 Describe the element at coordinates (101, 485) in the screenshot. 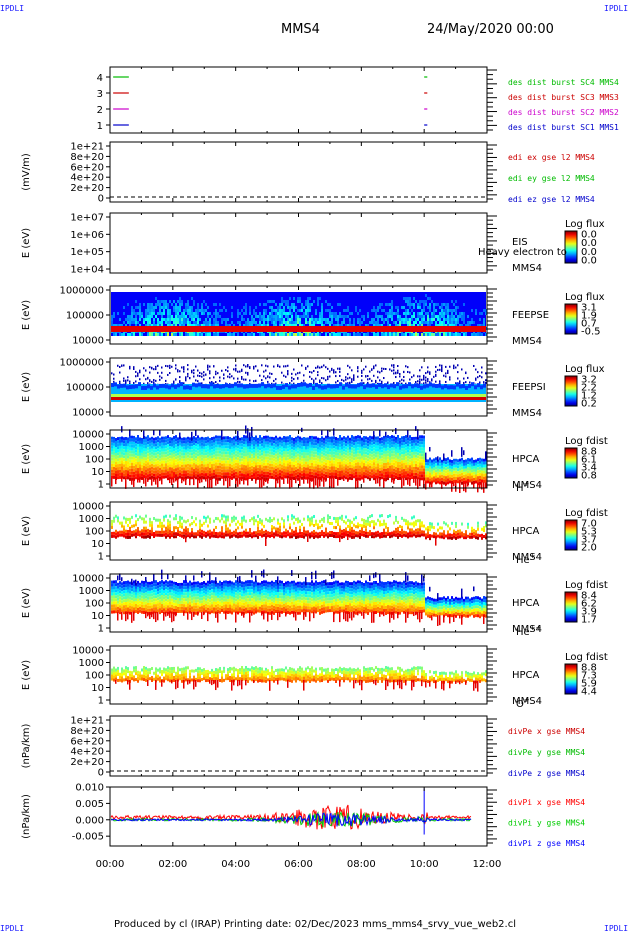

I see `y-tick-label: 1` at that location.